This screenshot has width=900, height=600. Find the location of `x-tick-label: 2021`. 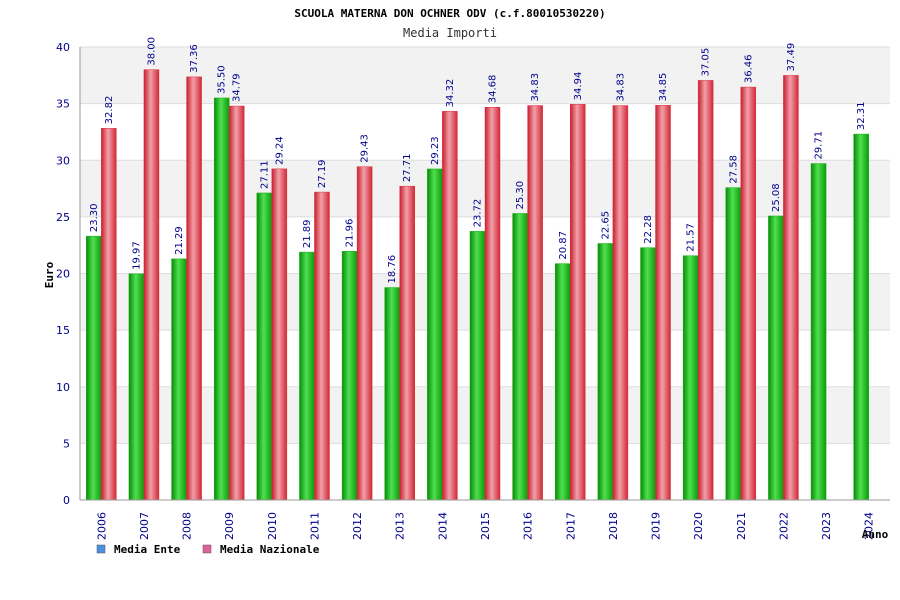

x-tick-label: 2021 is located at coordinates (741, 526).